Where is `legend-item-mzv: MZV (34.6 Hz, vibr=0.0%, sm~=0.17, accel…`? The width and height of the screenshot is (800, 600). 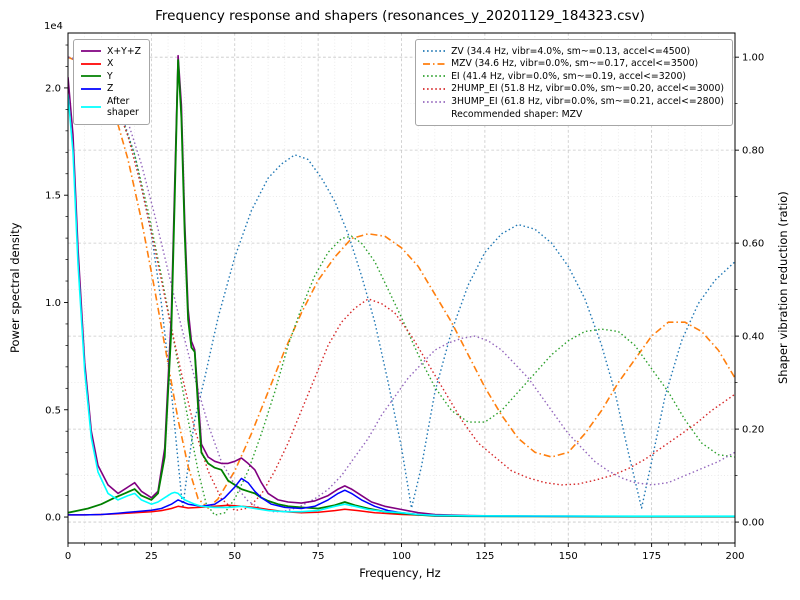 legend-item-mzv: MZV (34.6 Hz, vibr=0.0%, sm~=0.17, accel… is located at coordinates (573, 63).